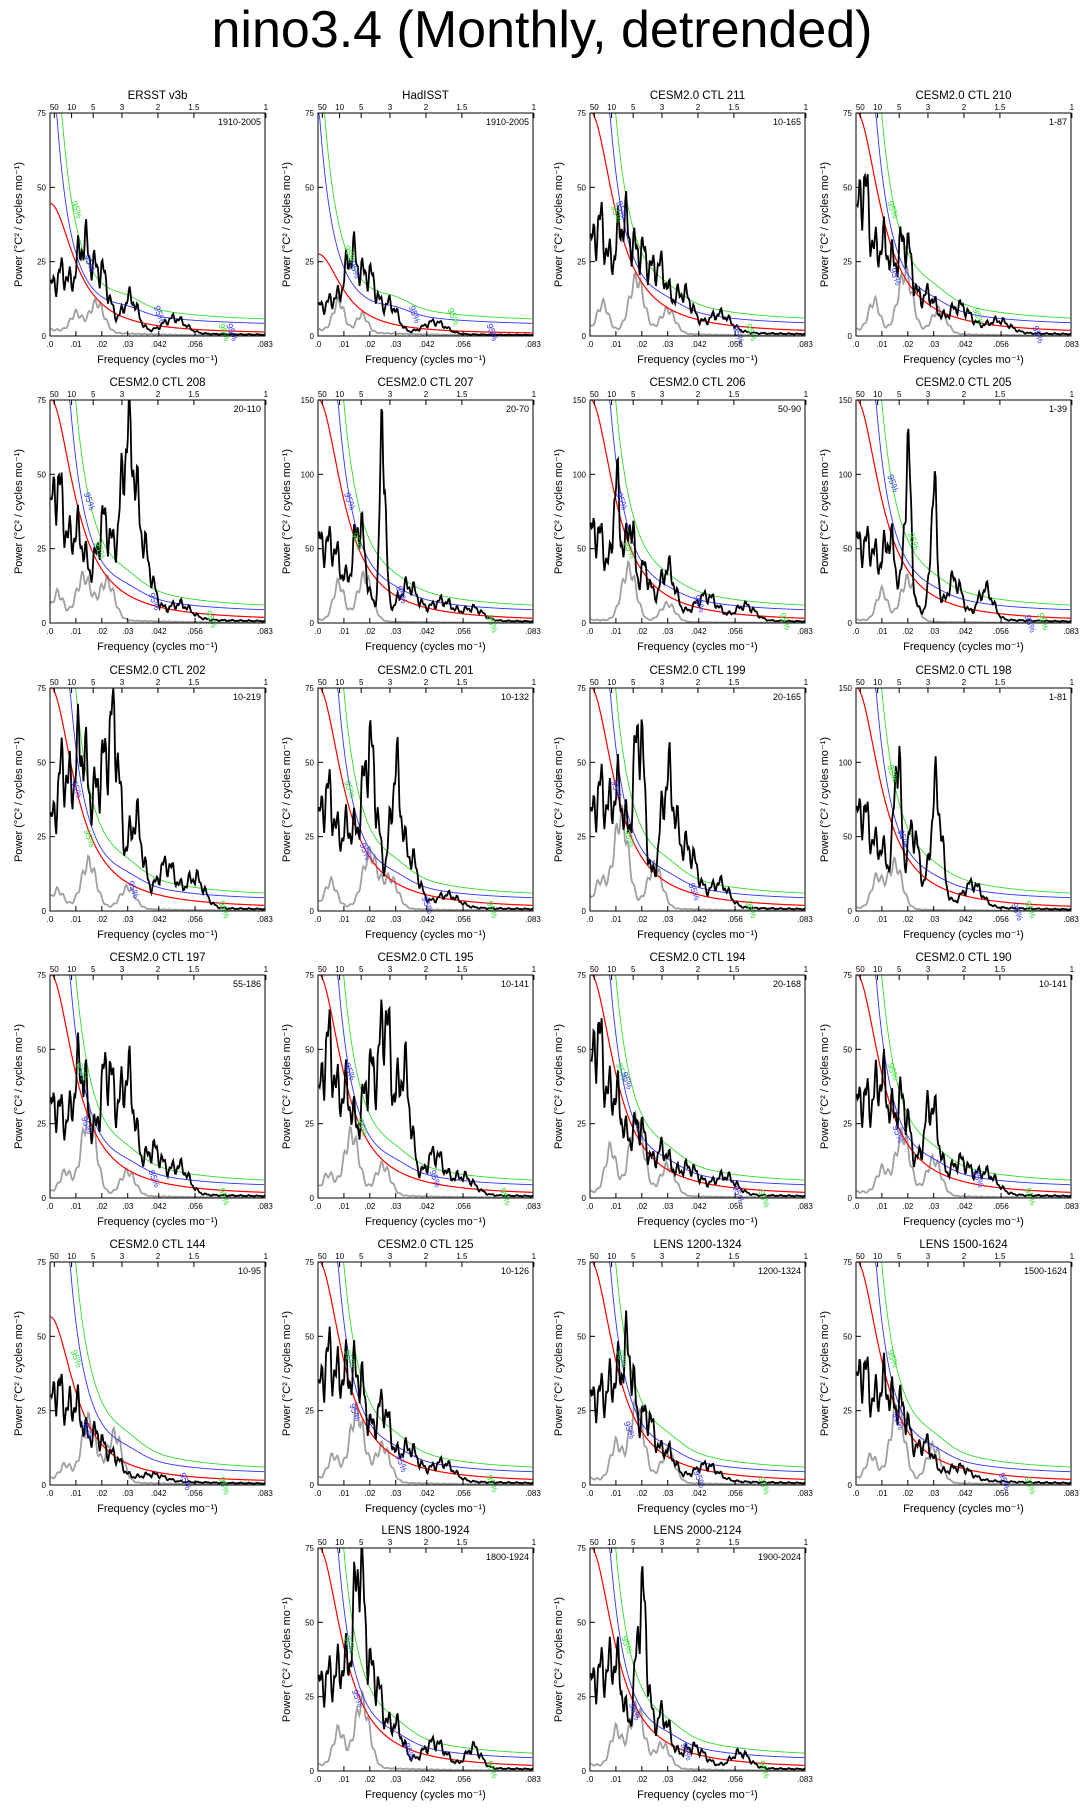 This screenshot has width=1084, height=1815. I want to click on panel-year-range: 10-141, so click(1053, 984).